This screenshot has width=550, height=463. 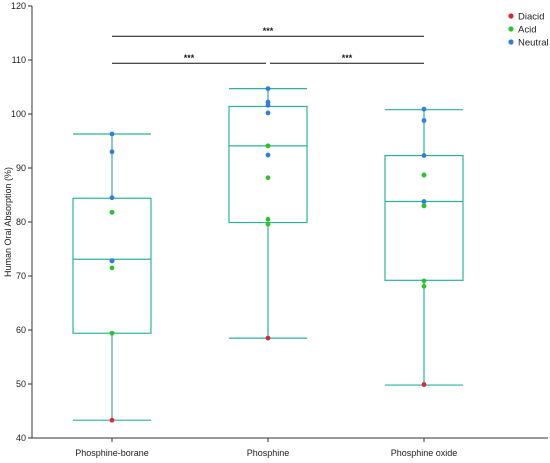 What do you see at coordinates (511, 29) in the screenshot?
I see `legend-marker-acid` at bounding box center [511, 29].